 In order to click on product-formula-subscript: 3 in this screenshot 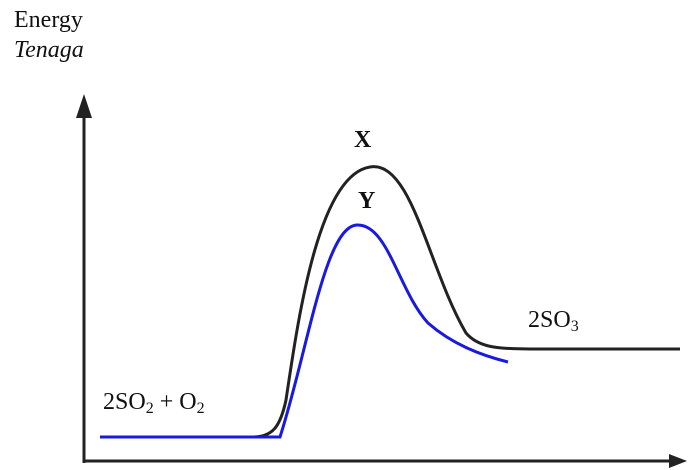, I will do `click(574, 326)`.